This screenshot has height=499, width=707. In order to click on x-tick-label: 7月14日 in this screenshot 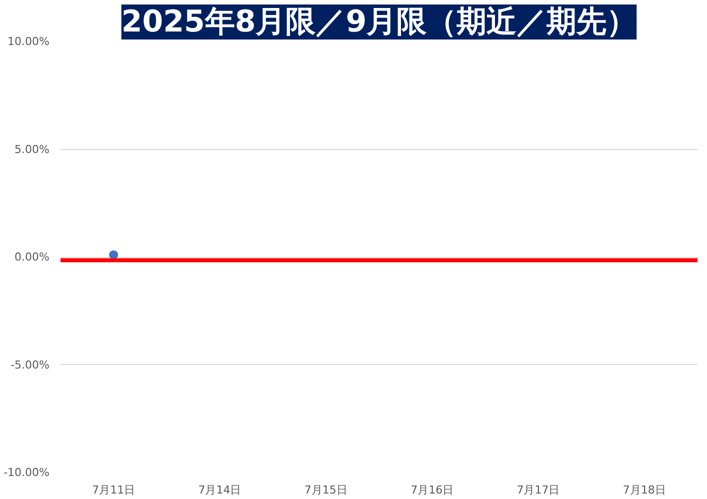, I will do `click(220, 490)`.